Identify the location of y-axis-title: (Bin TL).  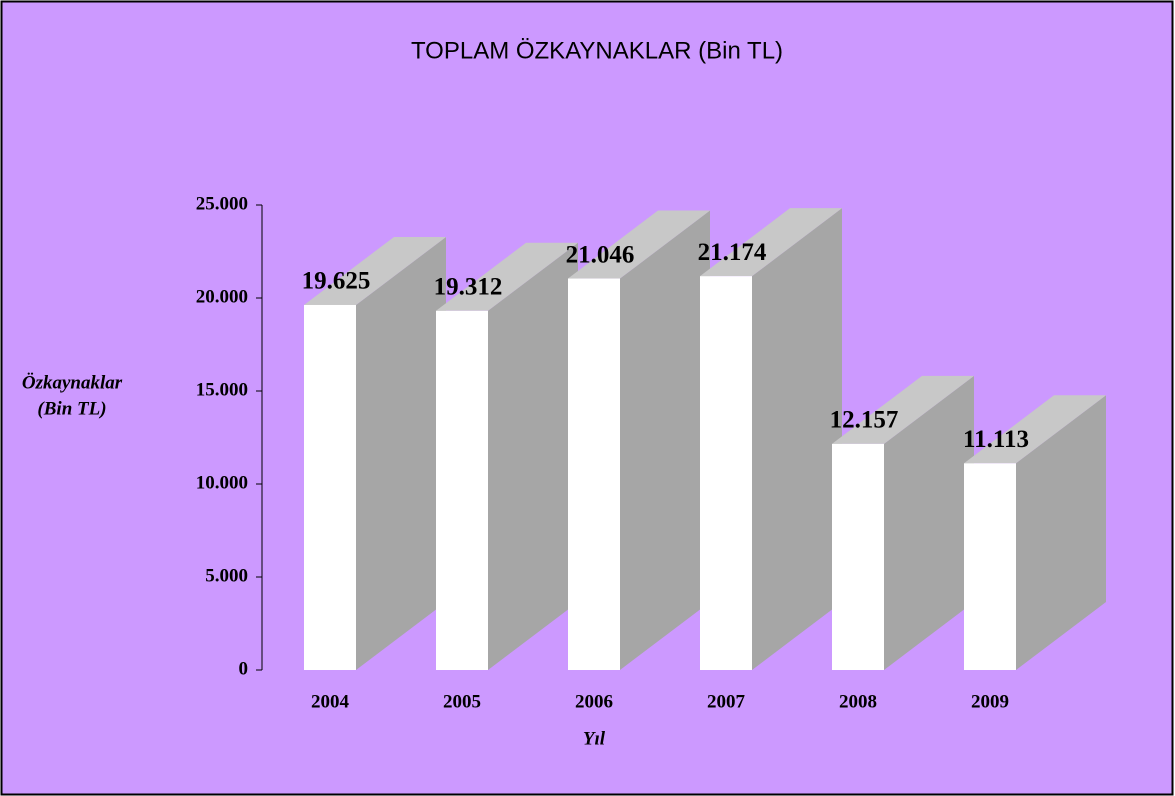
(71, 408).